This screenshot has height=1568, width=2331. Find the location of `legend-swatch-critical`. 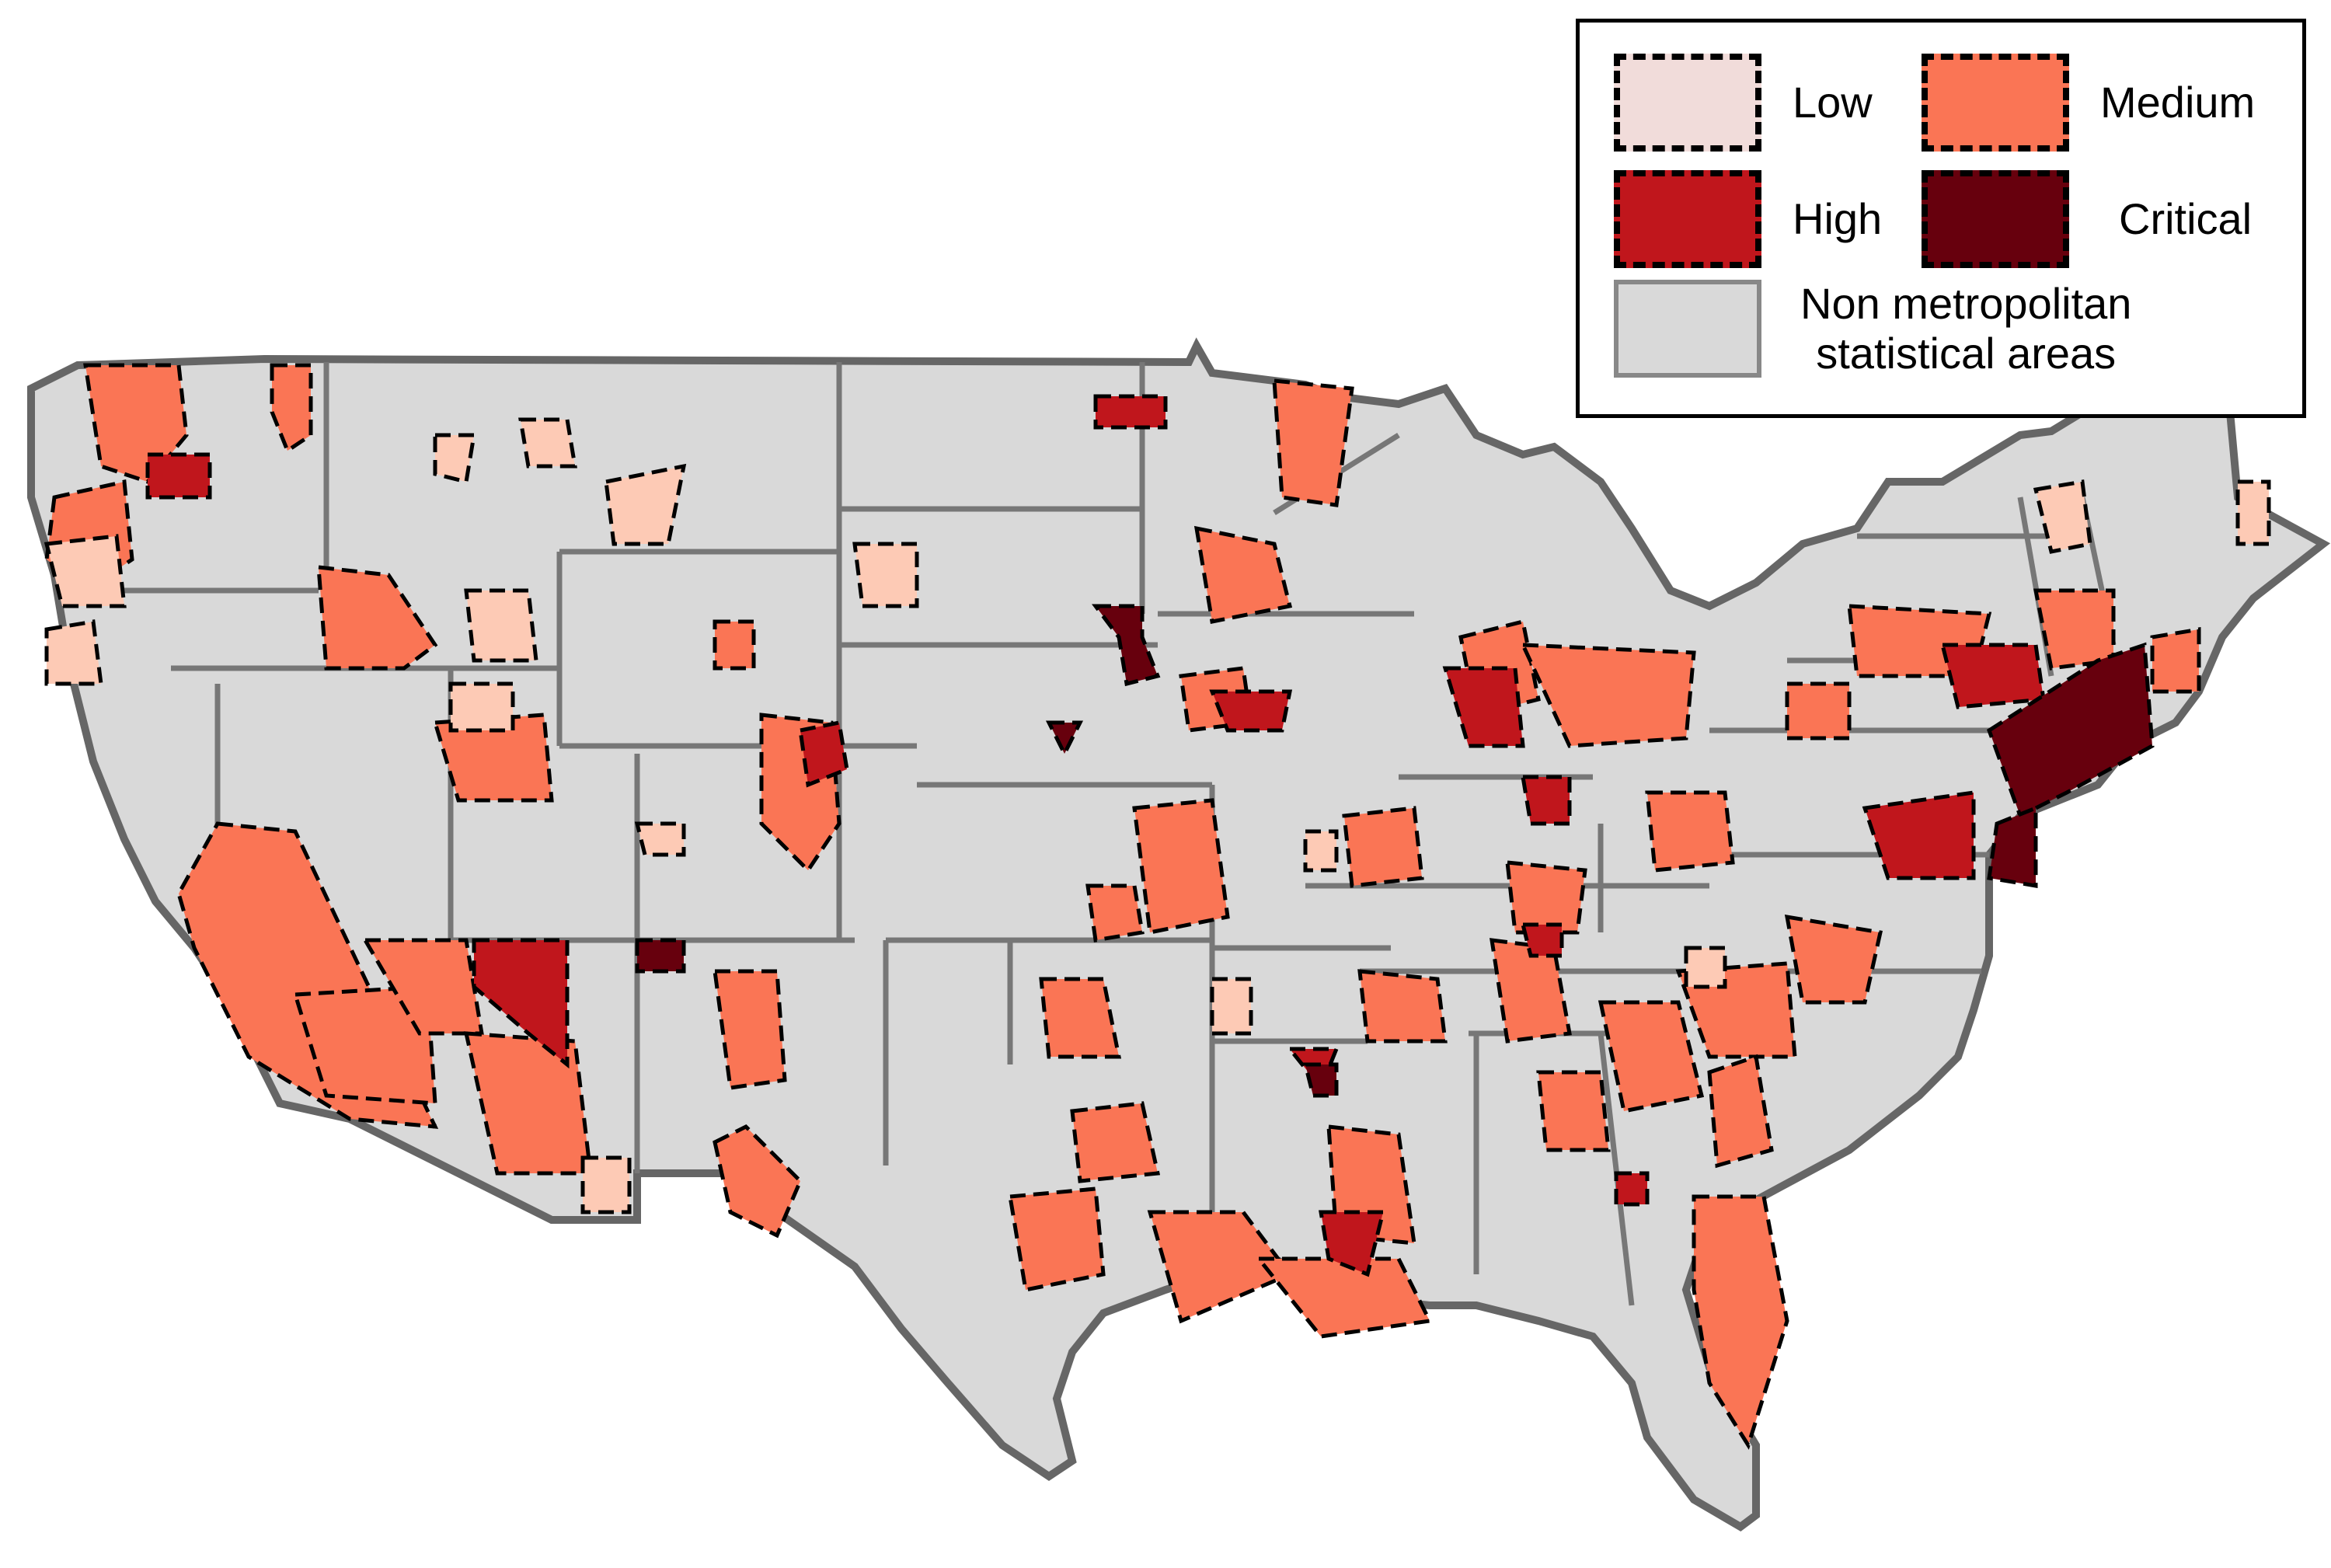

legend-swatch-critical is located at coordinates (1996, 219).